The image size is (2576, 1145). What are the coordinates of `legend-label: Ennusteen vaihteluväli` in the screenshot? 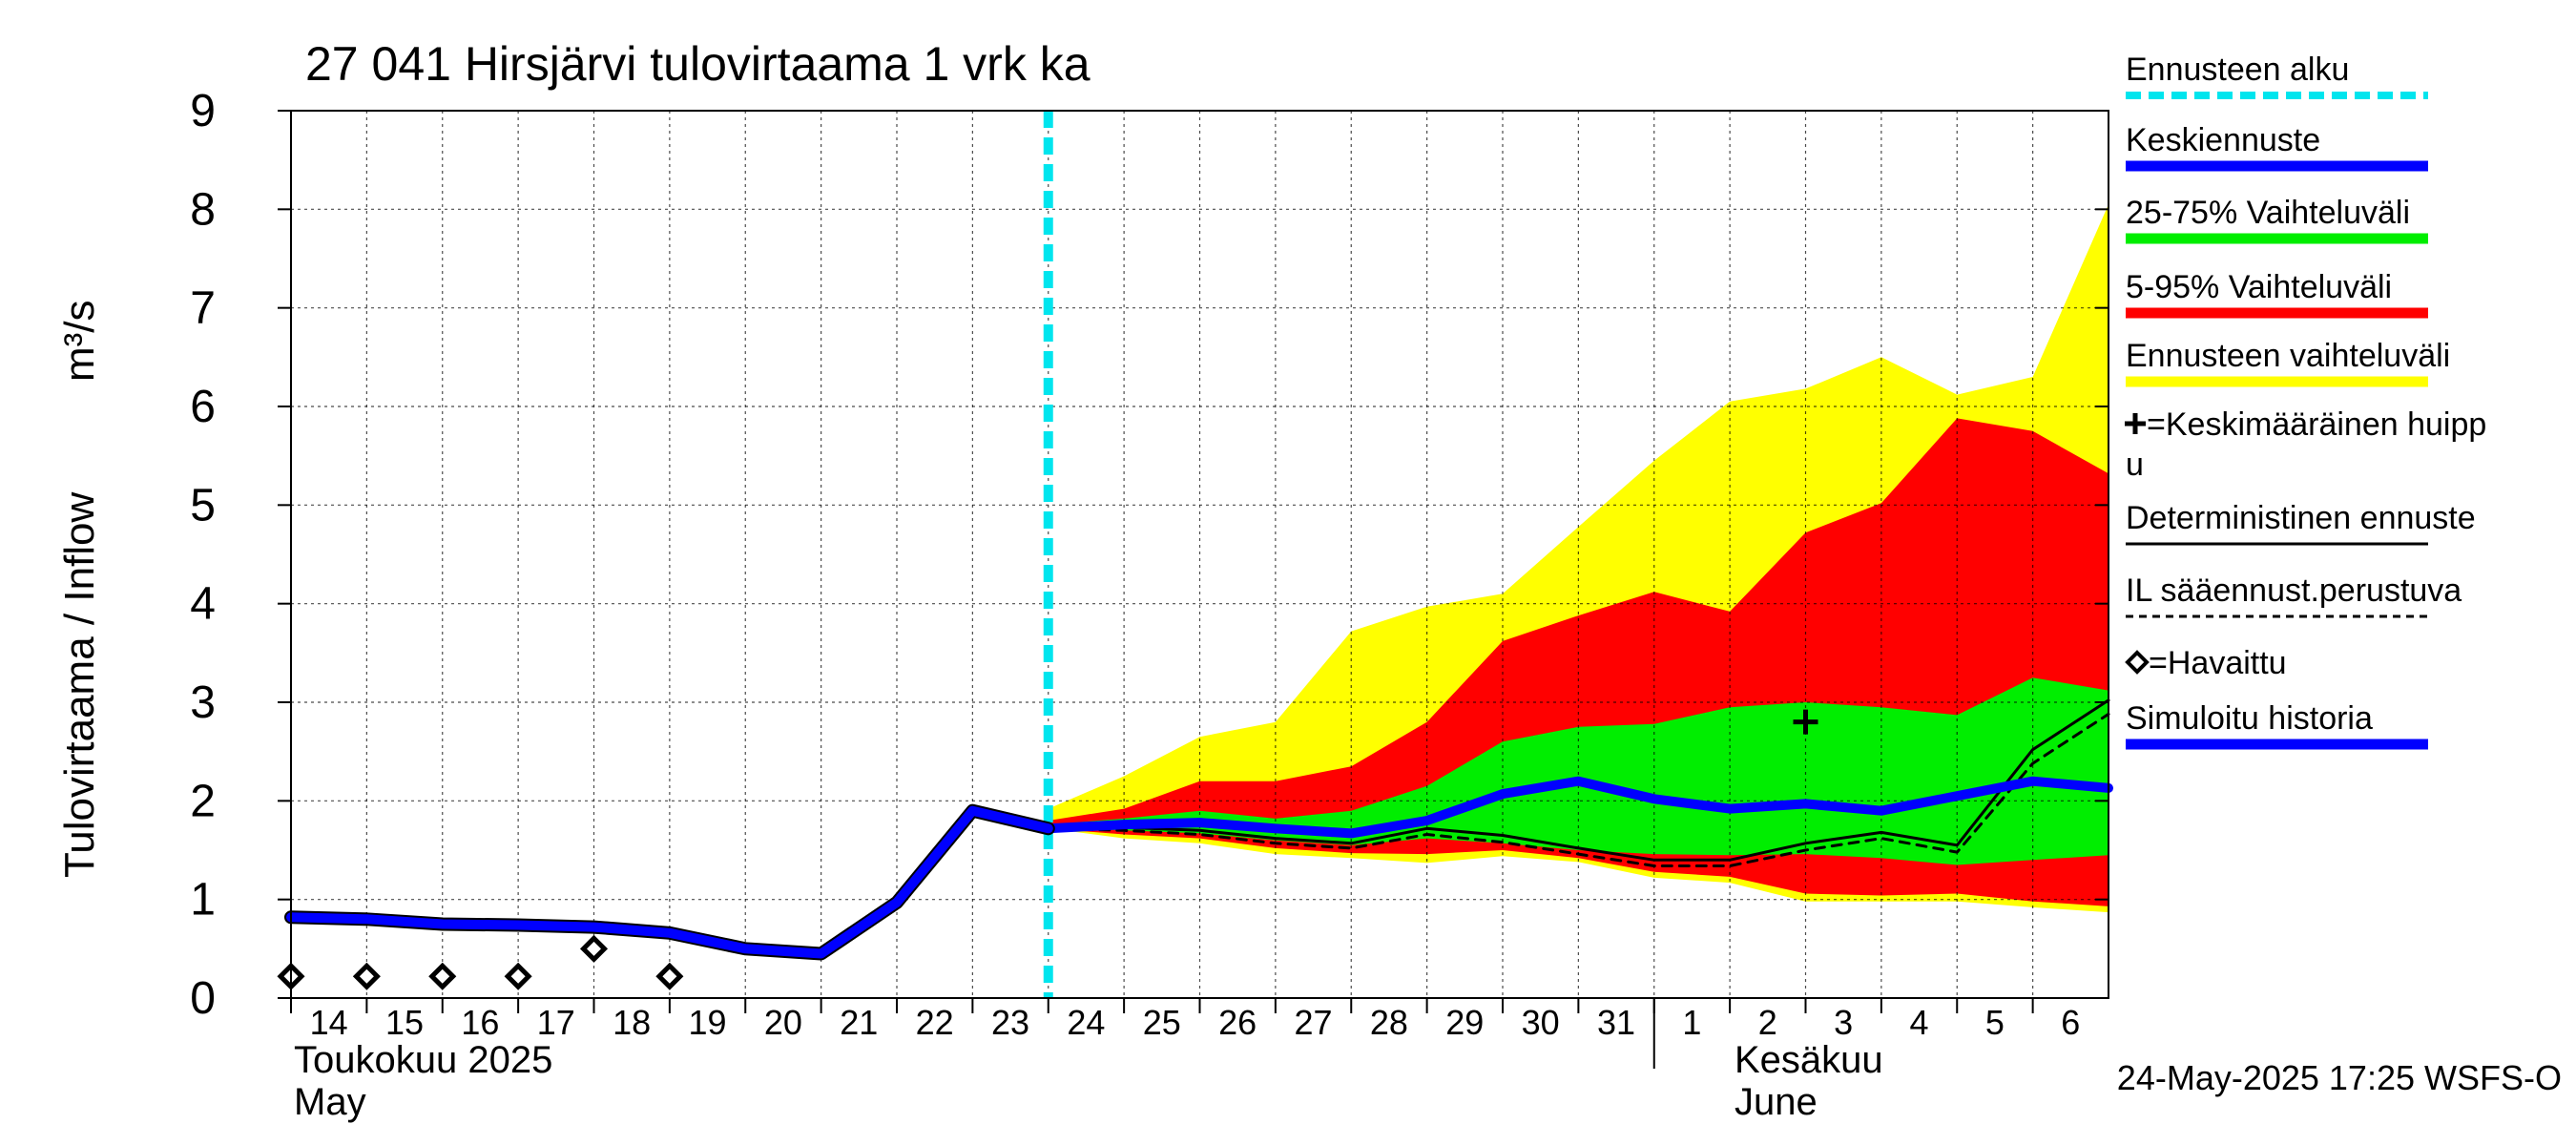 It's located at (2288, 356).